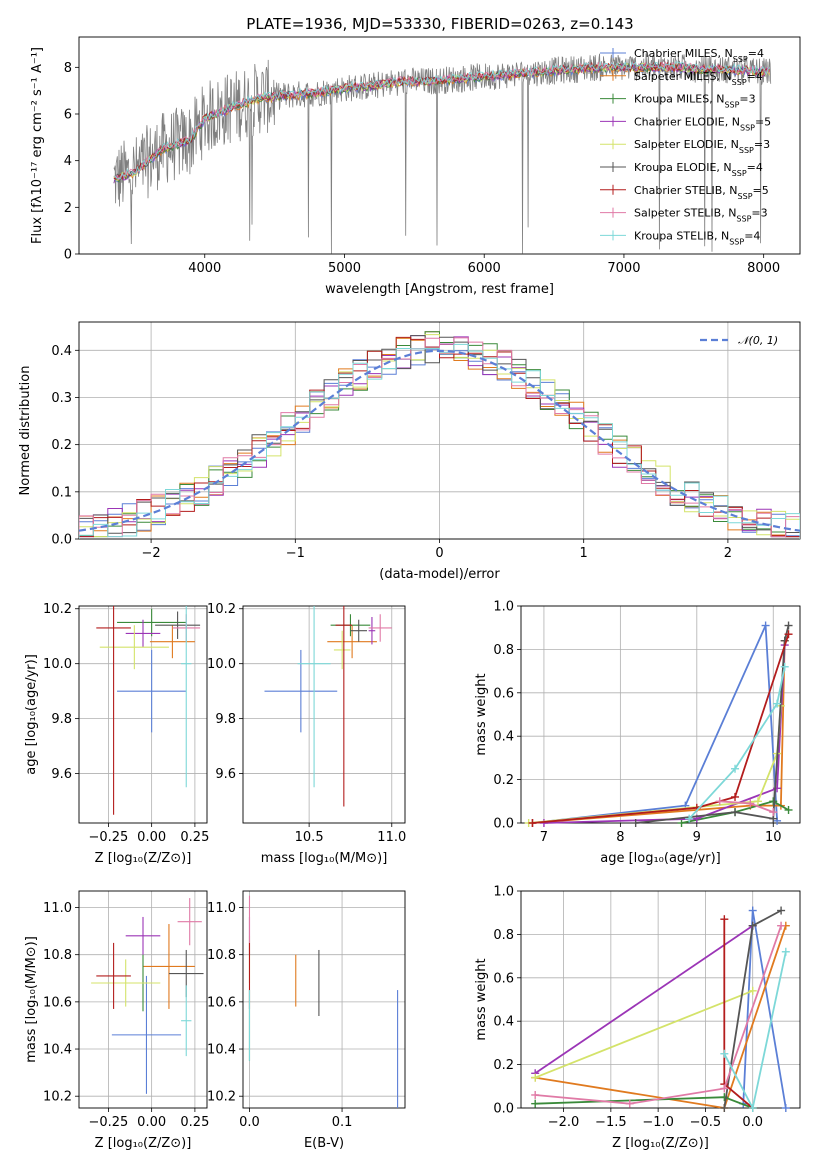  I want to click on legend-label: Salpeter STELIB, NSSP=3, so click(701, 215).